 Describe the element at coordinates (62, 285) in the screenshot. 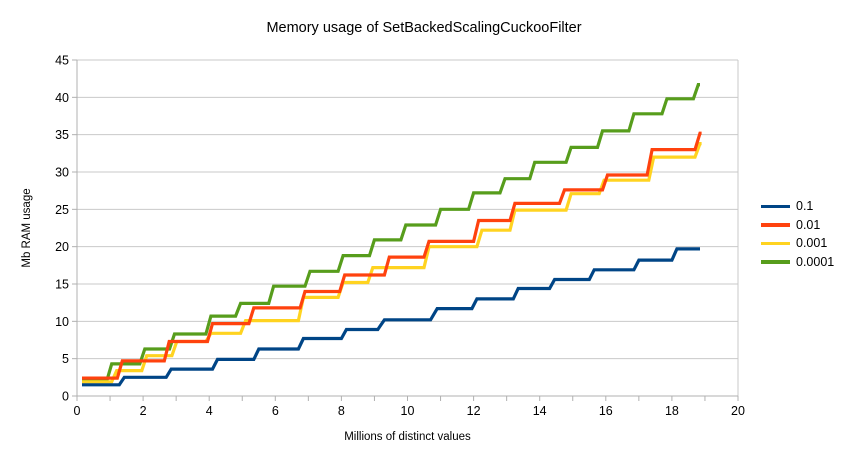

I see `y-tick-label: 15` at that location.